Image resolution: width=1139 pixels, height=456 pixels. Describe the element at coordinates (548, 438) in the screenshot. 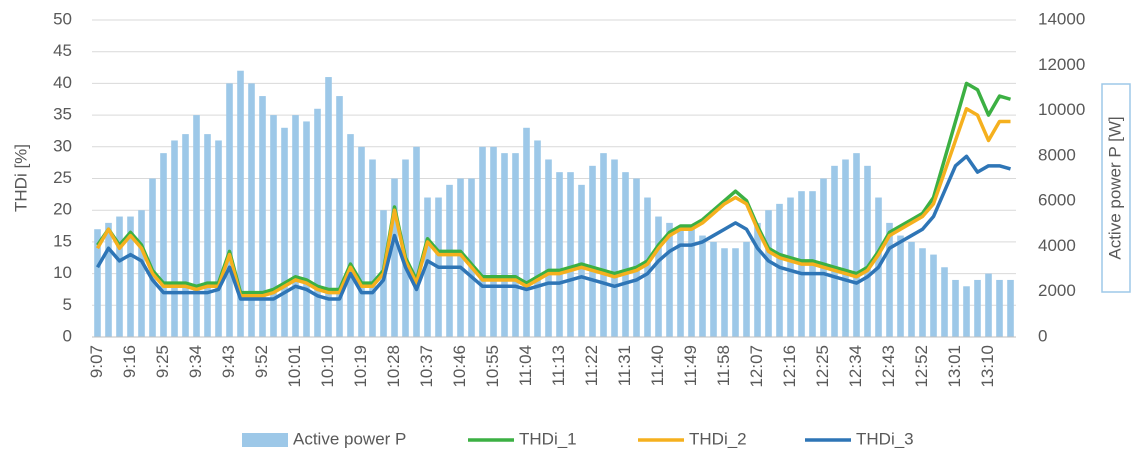

I see `legend-label: THDi_1` at that location.